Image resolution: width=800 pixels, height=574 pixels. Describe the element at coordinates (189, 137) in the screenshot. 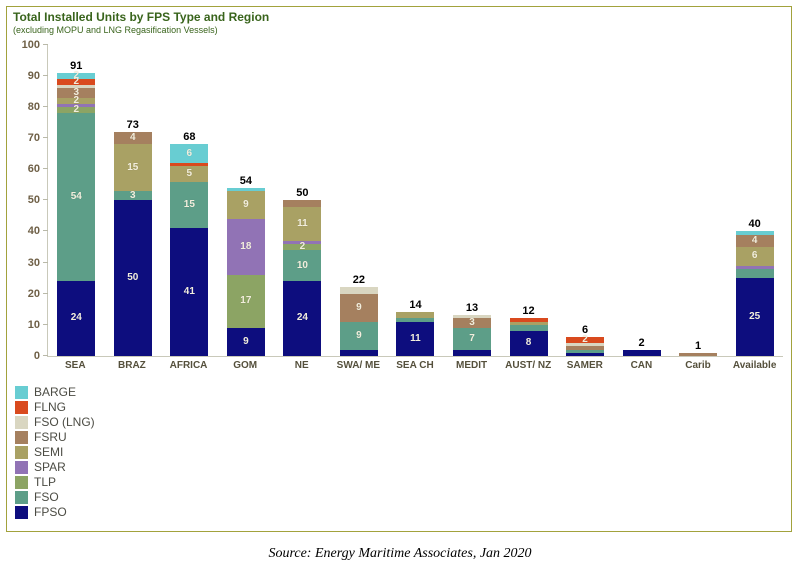

I see `bar-total-label: 68` at that location.